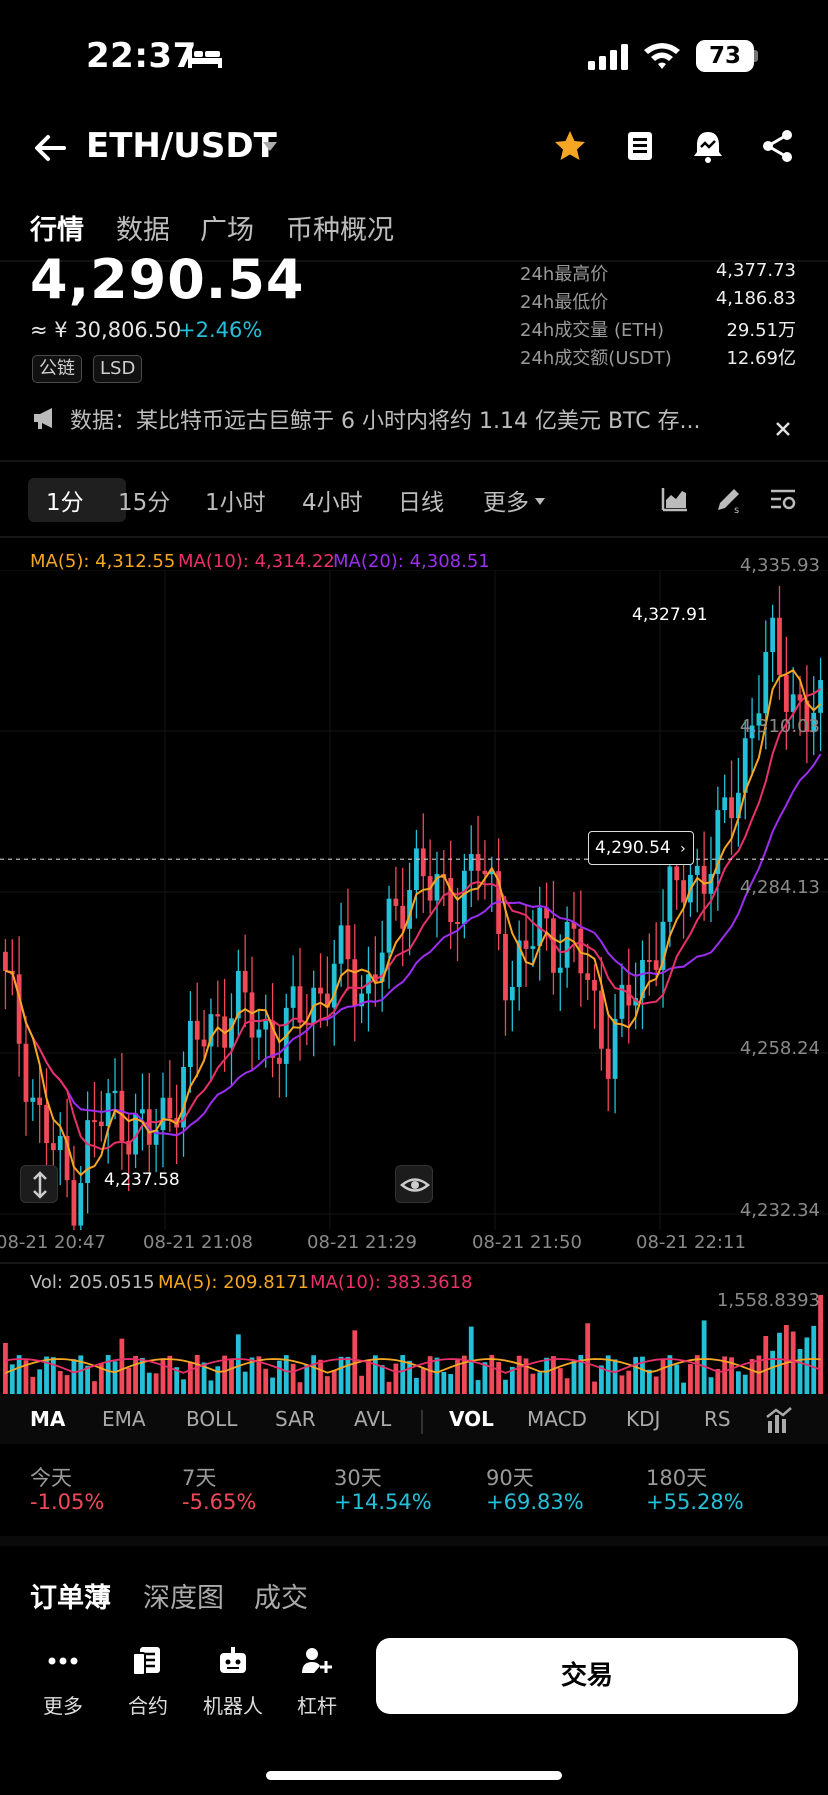  I want to click on draw-pen-icon: s, so click(729, 499).